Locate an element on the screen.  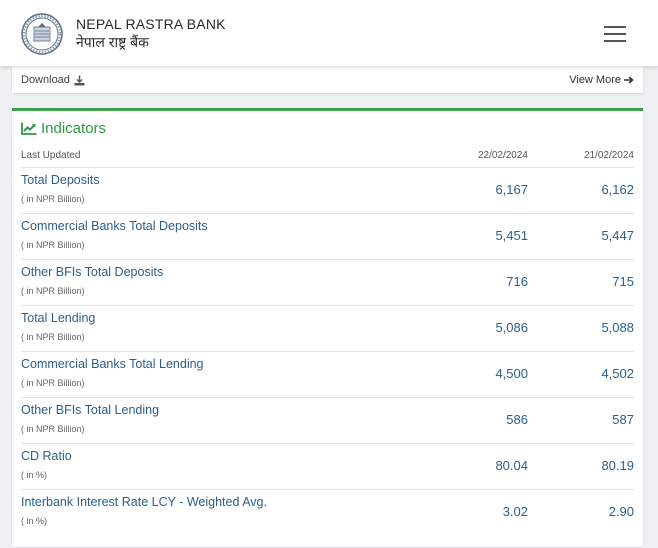
view-more-label: View More is located at coordinates (595, 80).